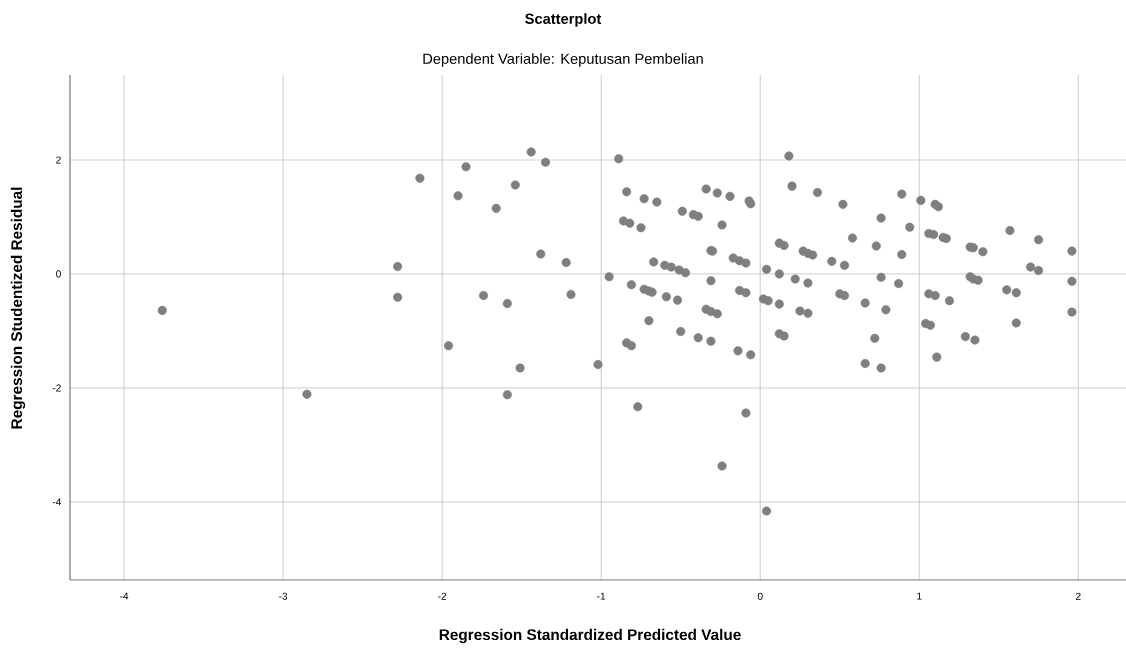 This screenshot has height=653, width=1126. What do you see at coordinates (563, 20) in the screenshot?
I see `chart-title: Scatterplot` at bounding box center [563, 20].